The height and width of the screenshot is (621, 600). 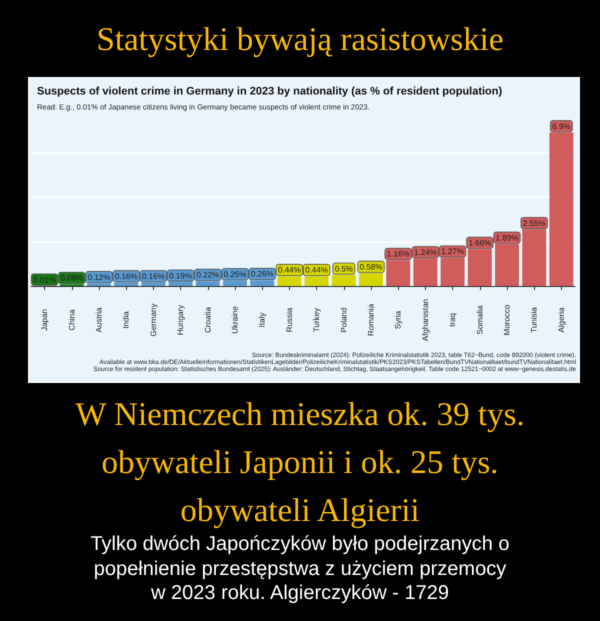 I want to click on x-tick-label: Hungary, so click(x=181, y=320).